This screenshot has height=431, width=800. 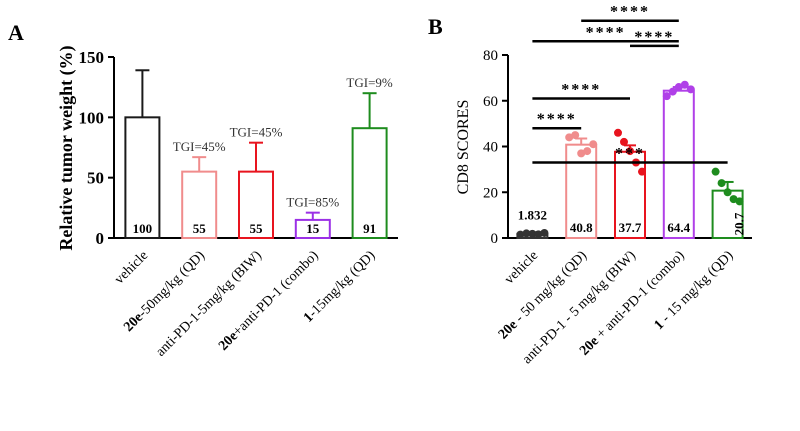 What do you see at coordinates (678, 164) in the screenshot?
I see `bar-b` at bounding box center [678, 164].